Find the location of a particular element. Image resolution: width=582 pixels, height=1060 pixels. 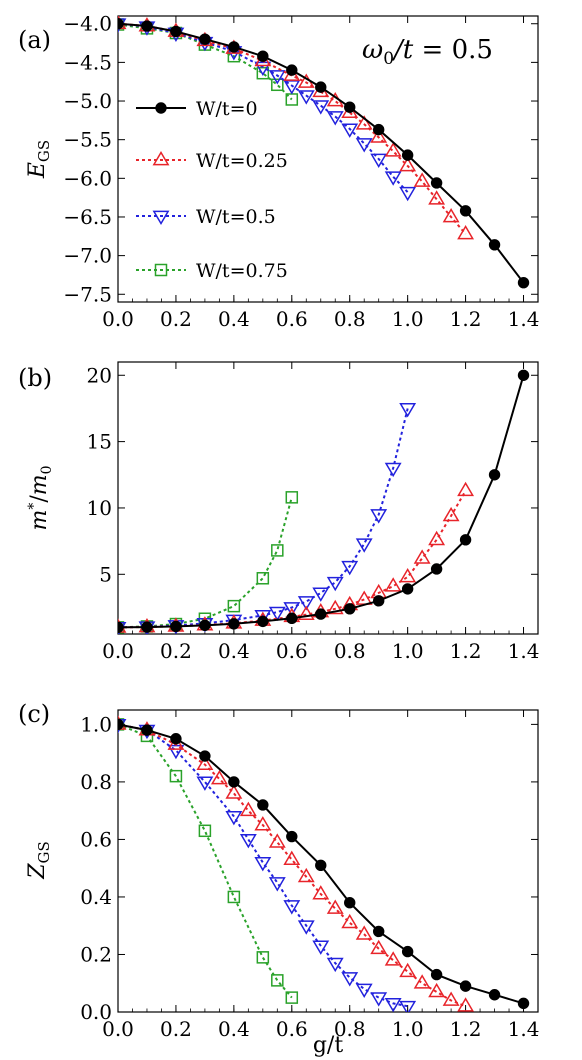

x-tick-label: 0.0 is located at coordinates (118, 1029).